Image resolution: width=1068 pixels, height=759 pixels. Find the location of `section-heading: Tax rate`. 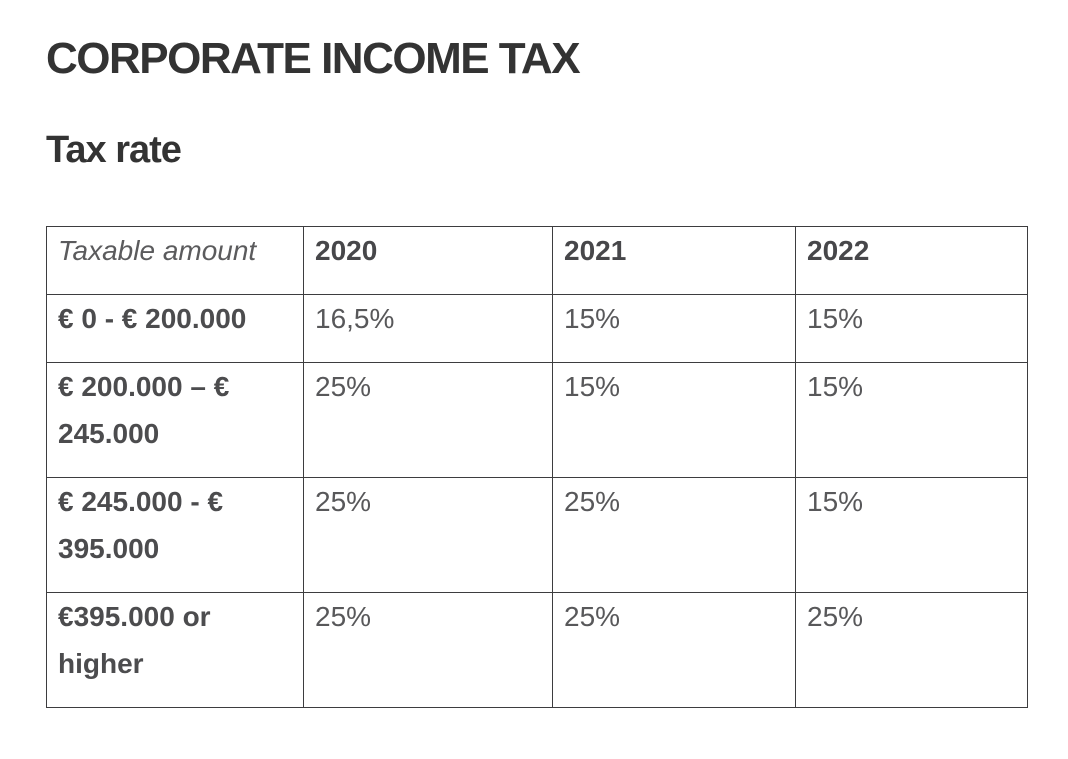

section-heading: Tax rate is located at coordinates (114, 149).